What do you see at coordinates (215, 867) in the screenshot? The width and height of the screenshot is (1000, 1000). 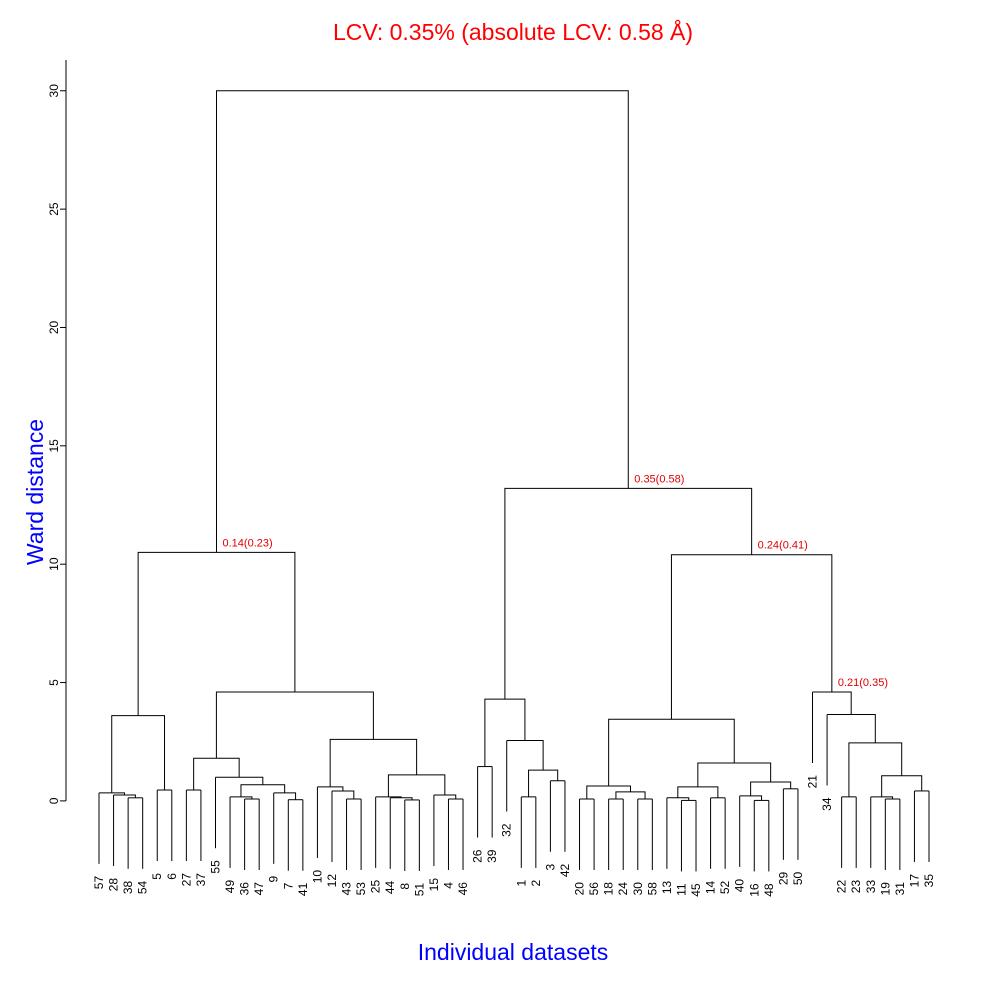 I see `leaf-label: 55` at bounding box center [215, 867].